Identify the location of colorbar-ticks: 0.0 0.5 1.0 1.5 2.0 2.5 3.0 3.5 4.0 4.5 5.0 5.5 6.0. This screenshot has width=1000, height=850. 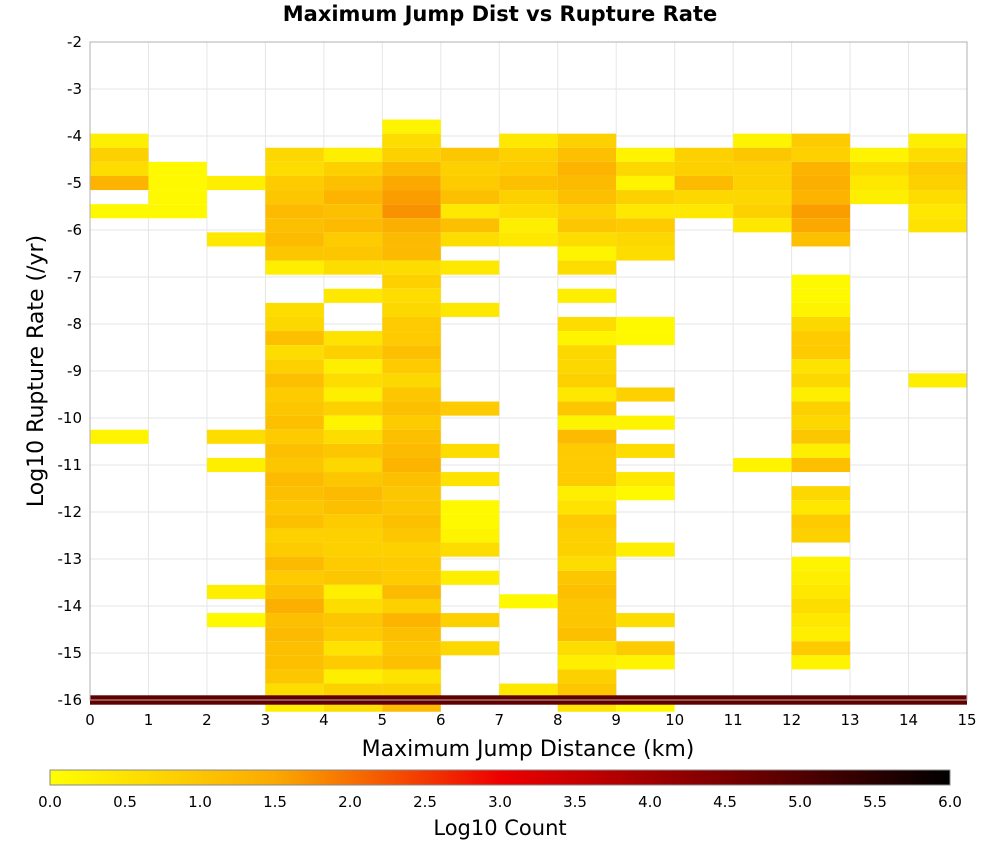
(500, 802).